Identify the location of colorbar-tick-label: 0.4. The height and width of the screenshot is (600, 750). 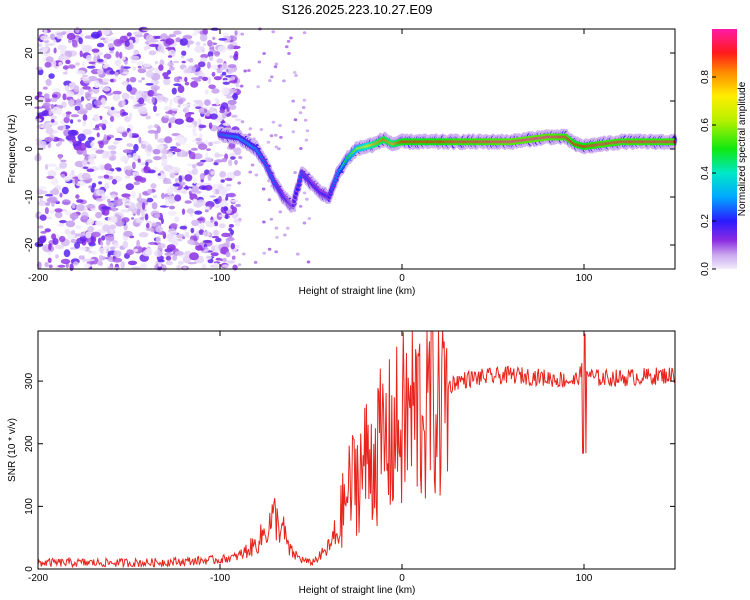
(705, 173).